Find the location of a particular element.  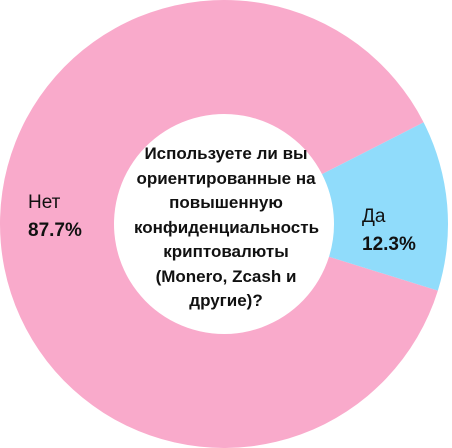

category-label: Да is located at coordinates (374, 216).